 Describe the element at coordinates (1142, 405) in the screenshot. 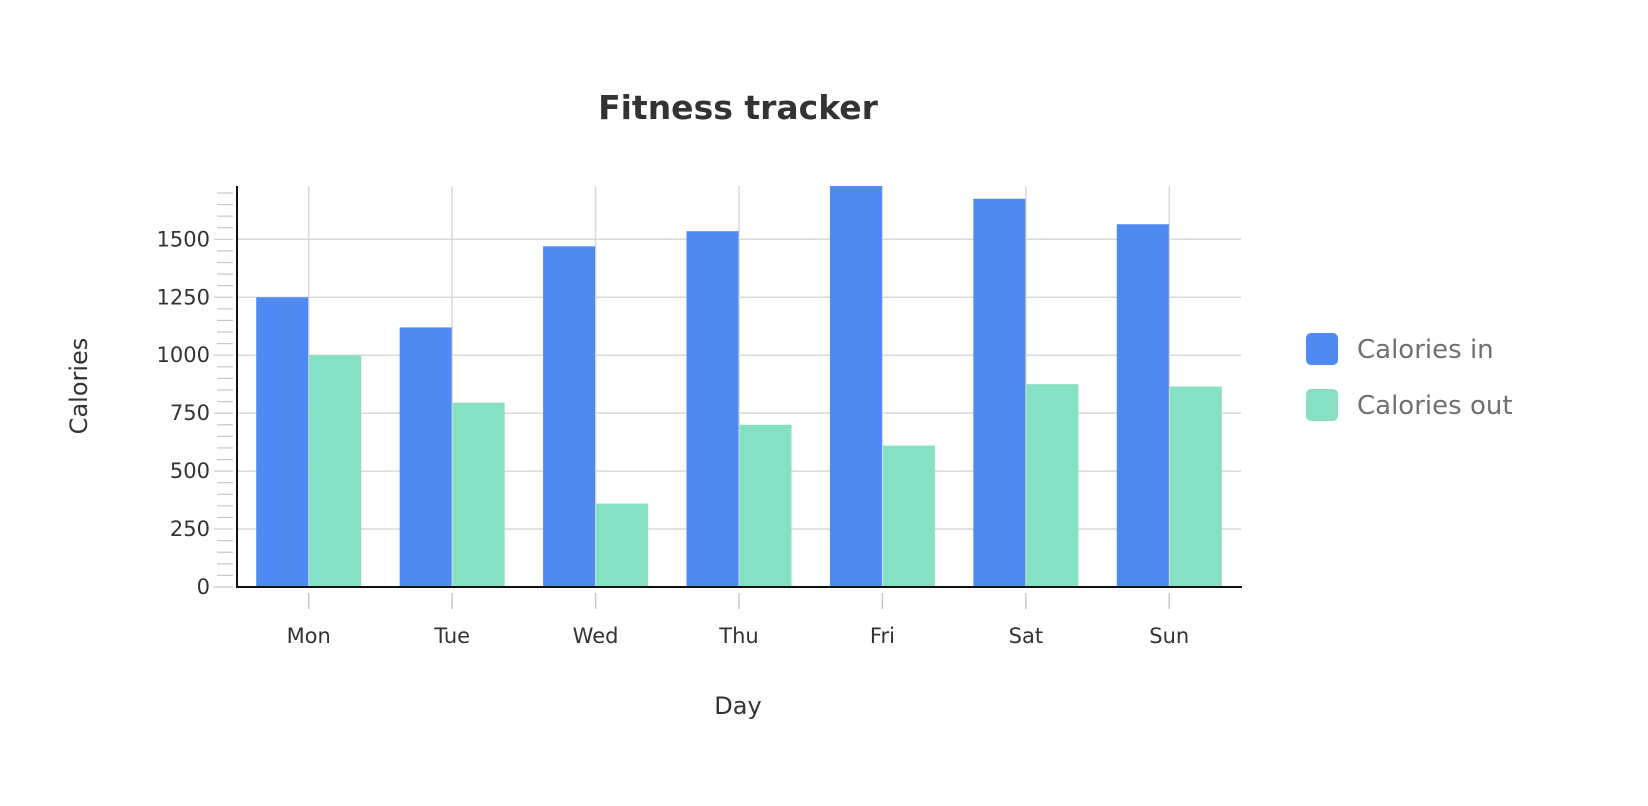

I see `bar-calories-in-sun` at that location.